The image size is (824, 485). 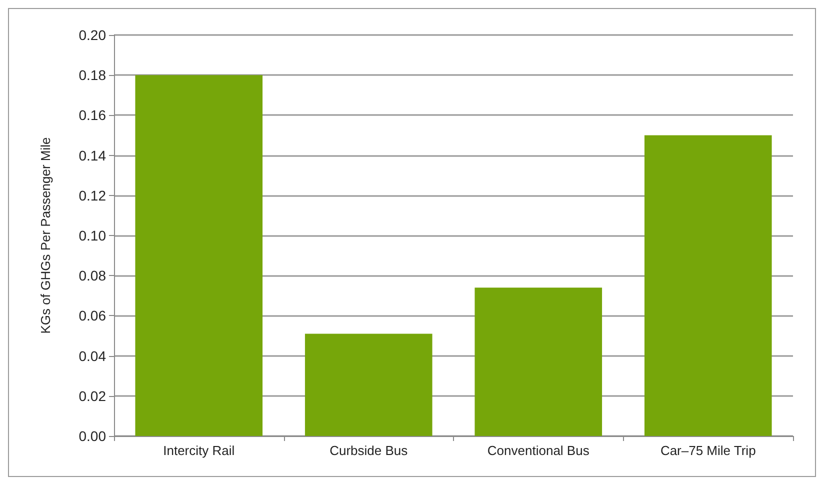 I want to click on y-axis-title: KGs of GHGs Per Passenger Mile, so click(x=45, y=235).